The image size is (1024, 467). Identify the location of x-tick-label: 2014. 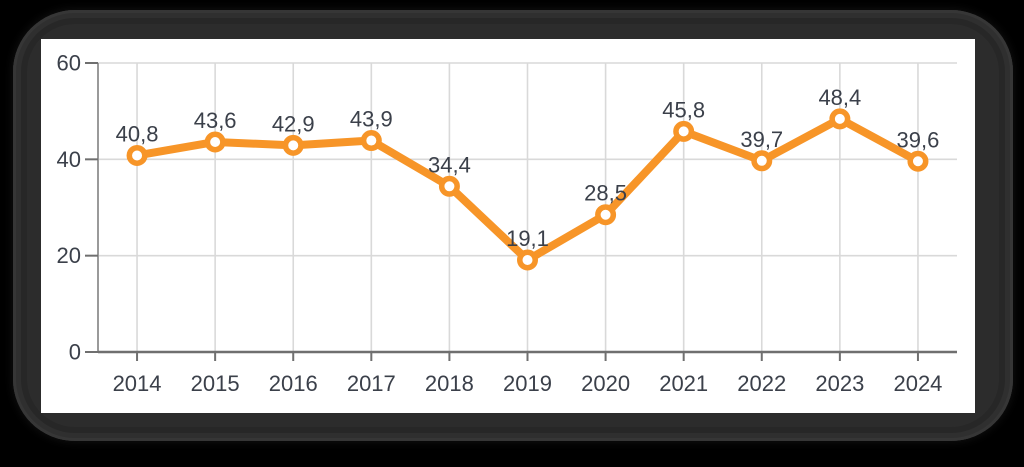
(137, 383).